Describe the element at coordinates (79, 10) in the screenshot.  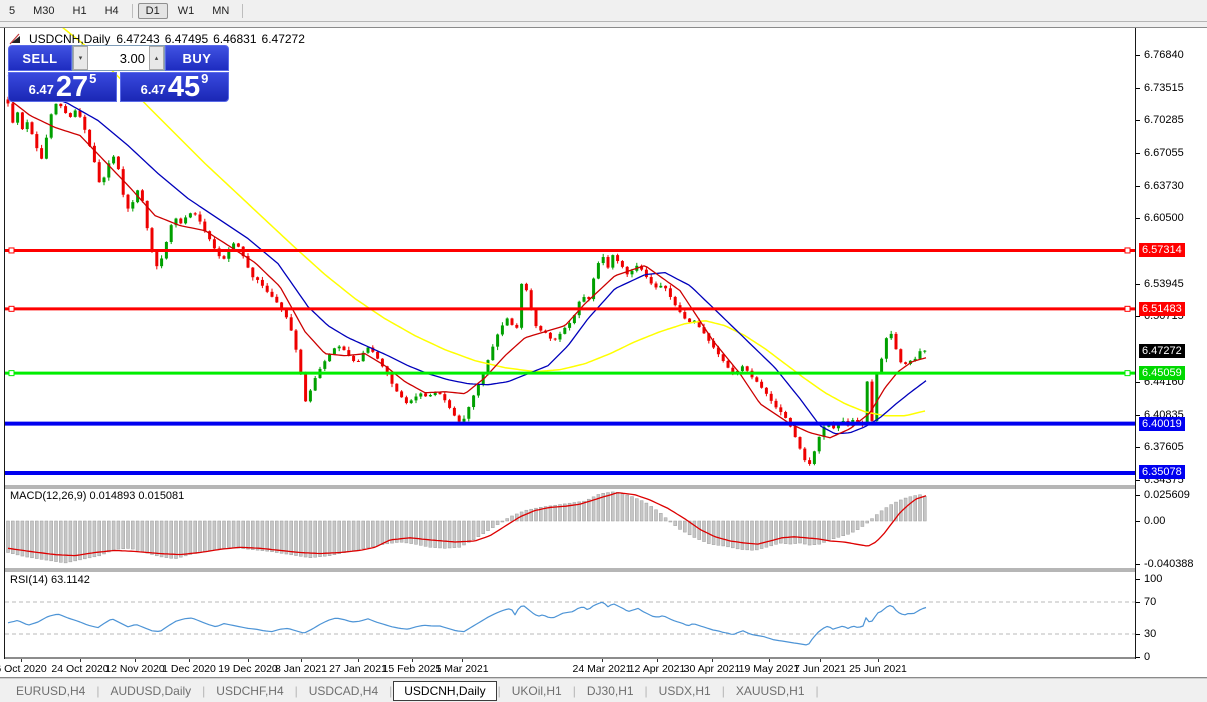
I see `timeframe-button-h1: H1` at that location.